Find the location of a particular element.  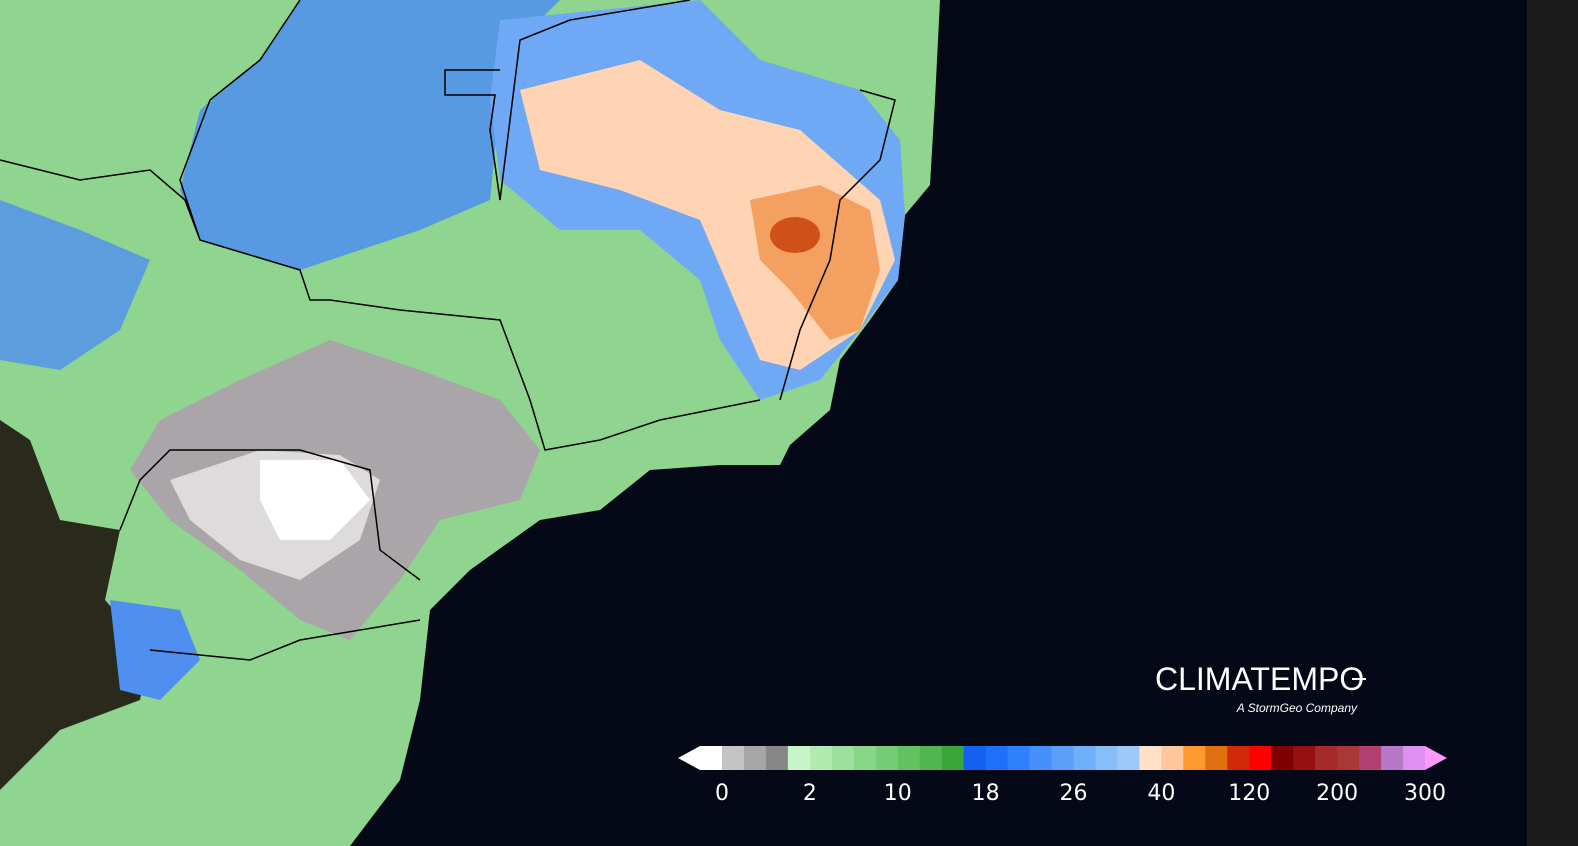

legend-label: 120 is located at coordinates (1249, 793).